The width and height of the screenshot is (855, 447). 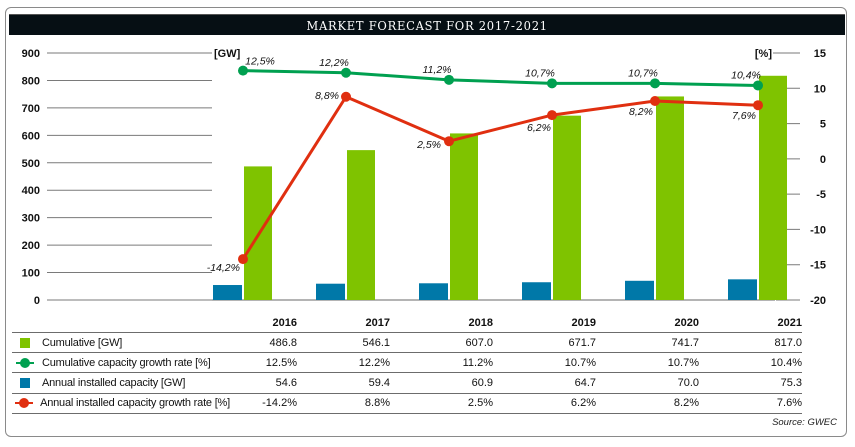 What do you see at coordinates (114, 382) in the screenshot?
I see `legend-label: Annual installed capacity [GW]` at bounding box center [114, 382].